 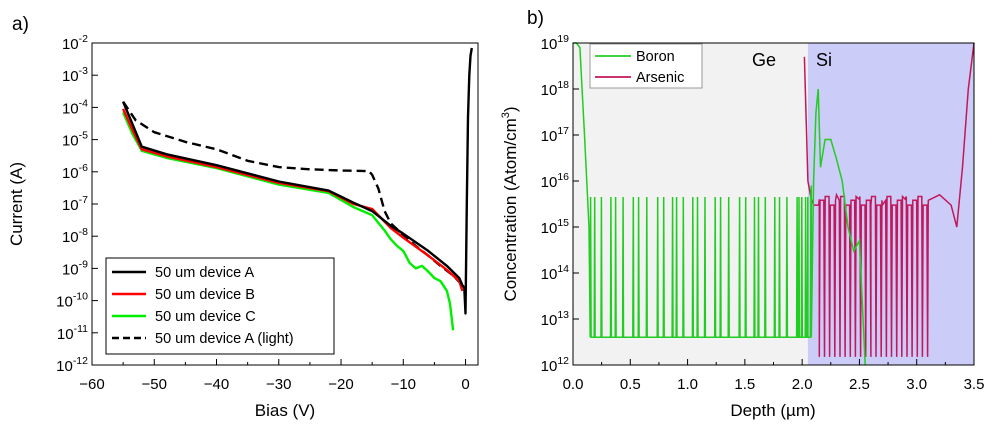 I want to click on chart-b-ylabel: Concentration (Atom/cm3), so click(x=510, y=203).